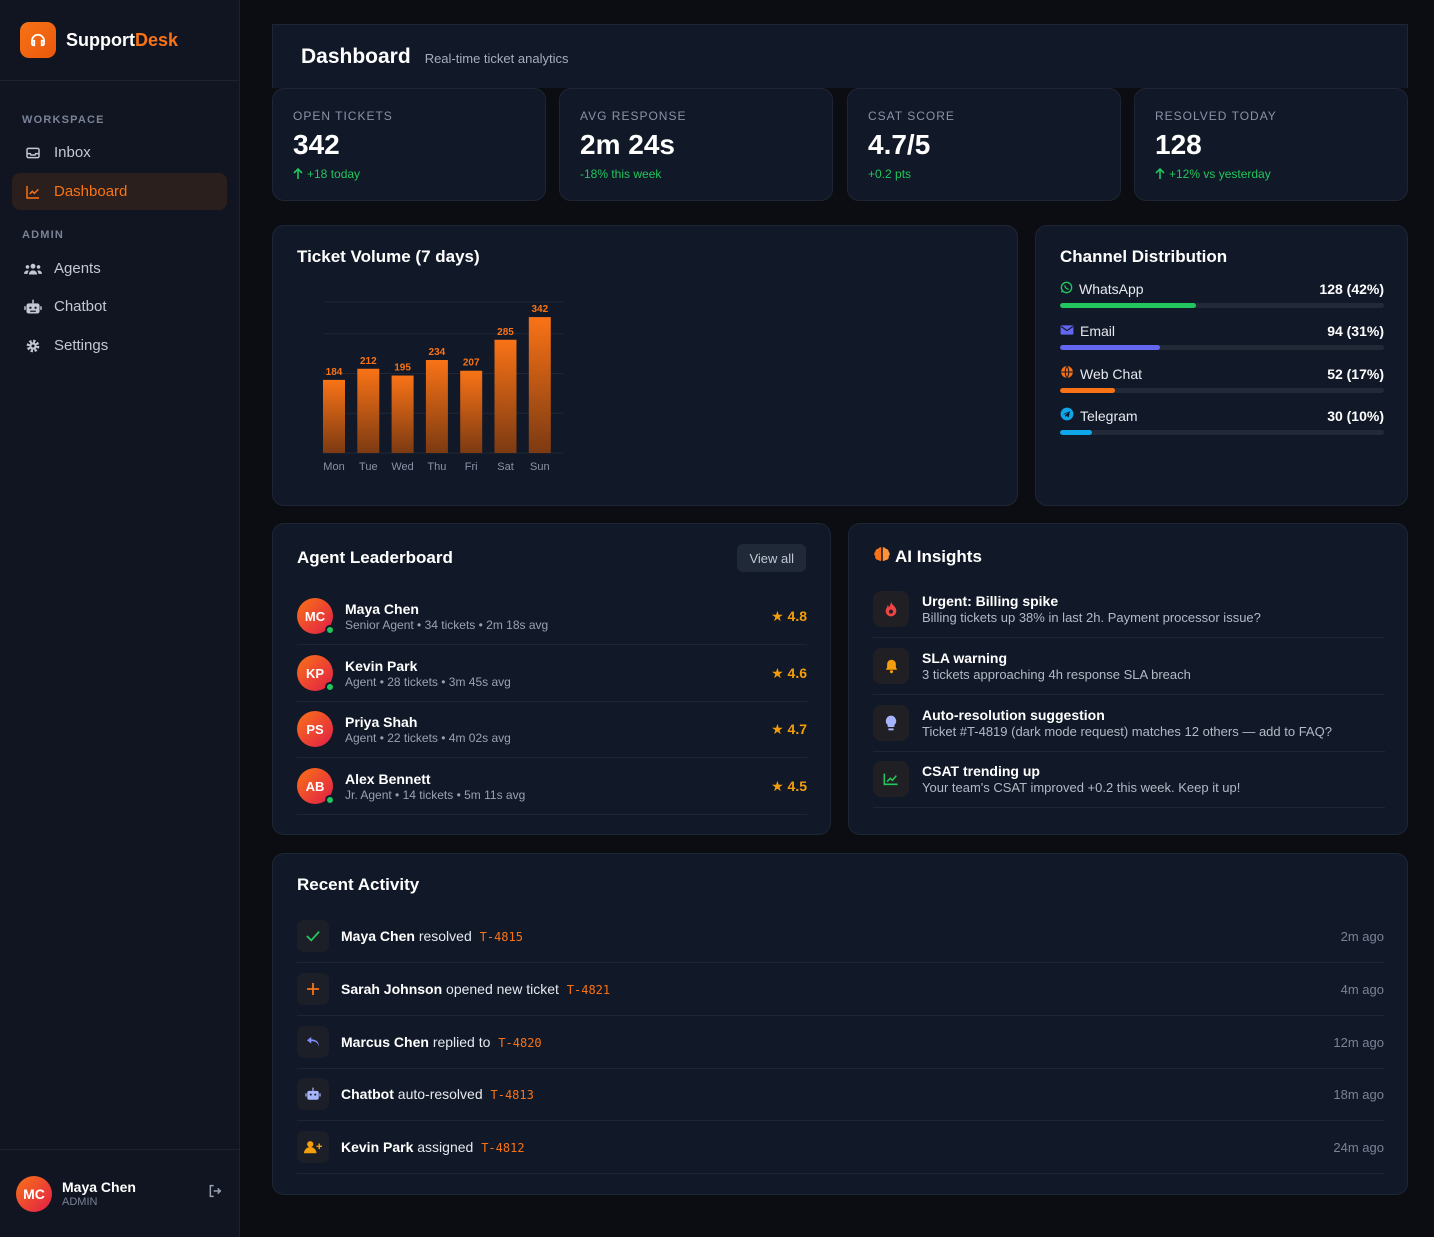 The image size is (1434, 1237). What do you see at coordinates (358, 884) in the screenshot?
I see `card-title: Recent Activity` at bounding box center [358, 884].